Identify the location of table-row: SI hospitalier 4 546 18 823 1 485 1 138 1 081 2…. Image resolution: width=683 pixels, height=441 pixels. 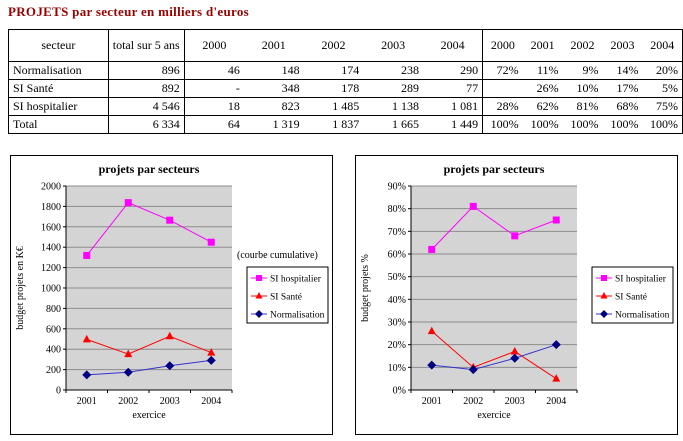
(345, 106).